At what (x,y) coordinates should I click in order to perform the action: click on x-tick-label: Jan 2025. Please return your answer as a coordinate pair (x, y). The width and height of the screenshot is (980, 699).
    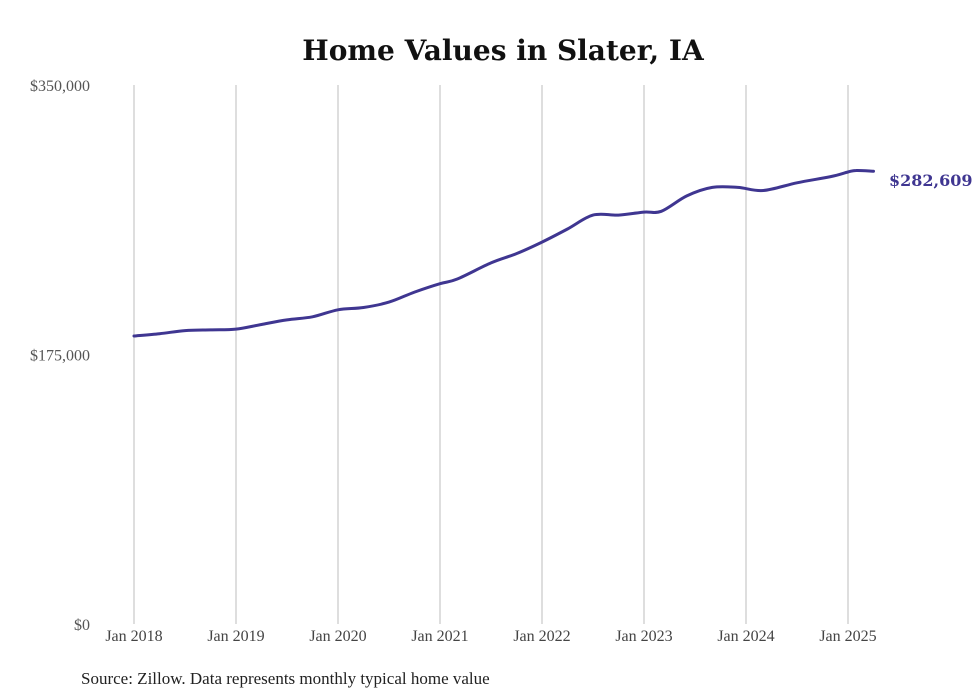
    Looking at the image, I should click on (847, 636).